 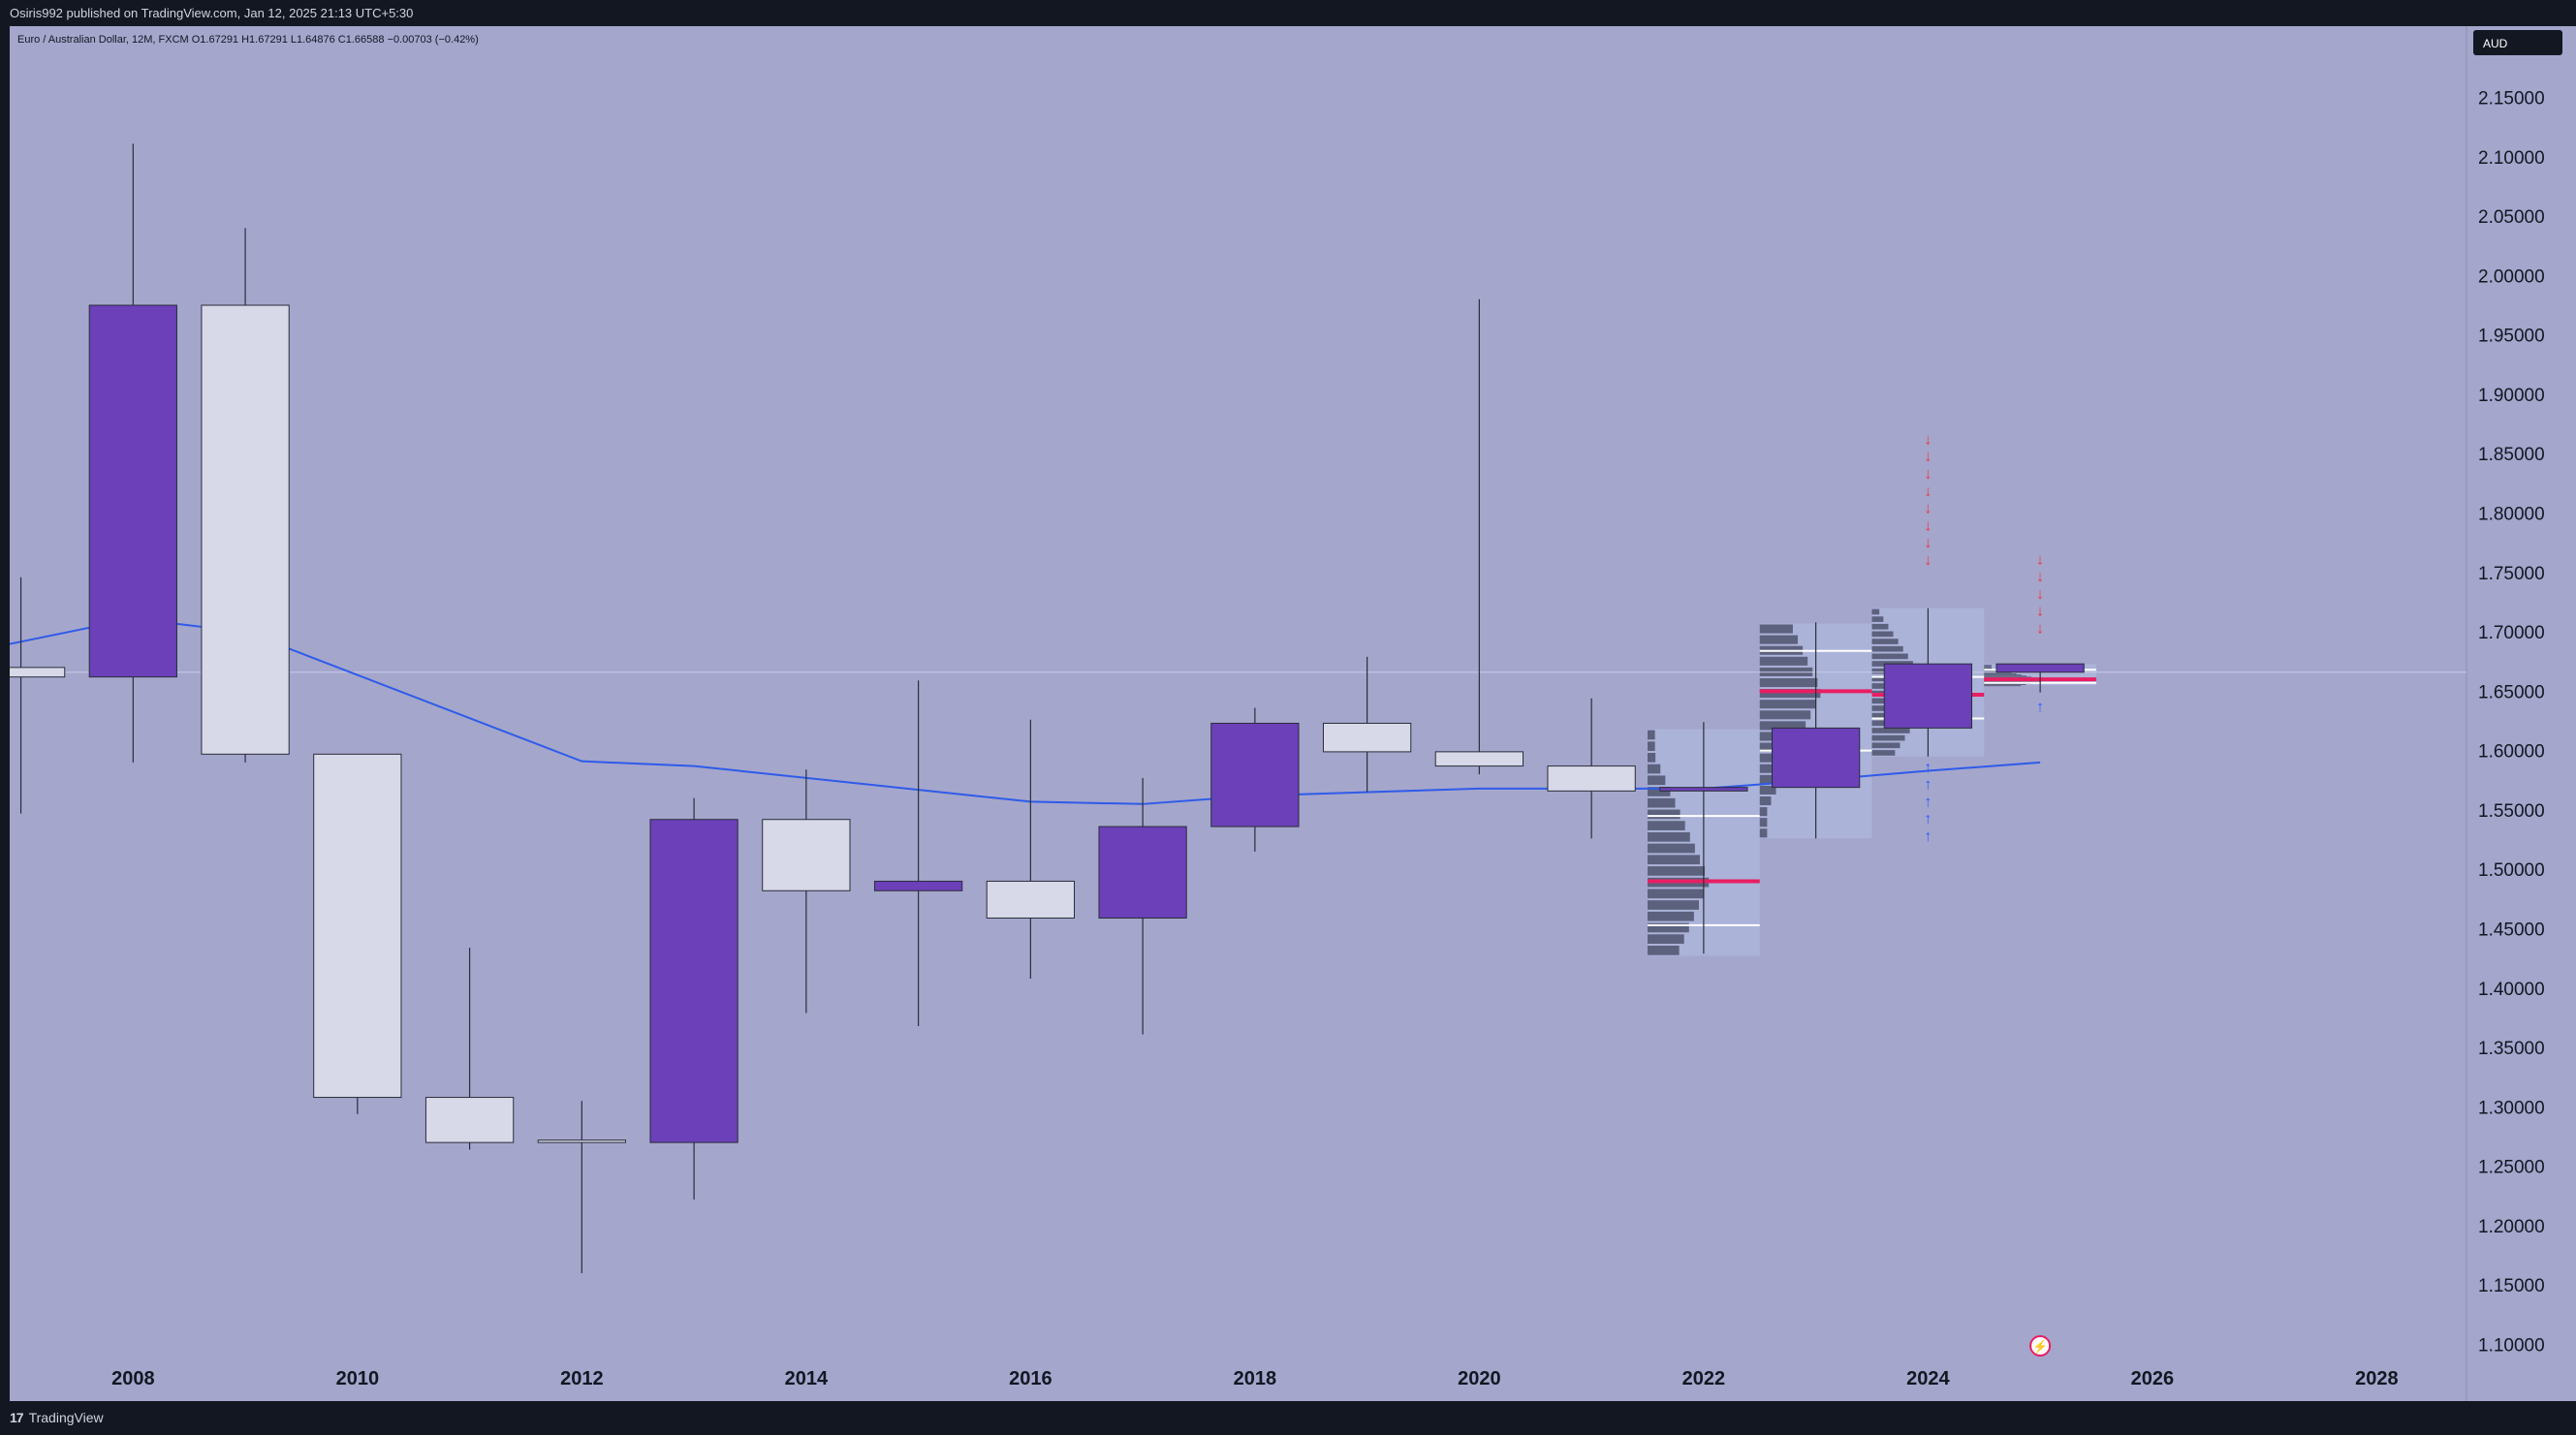 I want to click on y-tick-label: 1.95000, so click(x=2511, y=337).